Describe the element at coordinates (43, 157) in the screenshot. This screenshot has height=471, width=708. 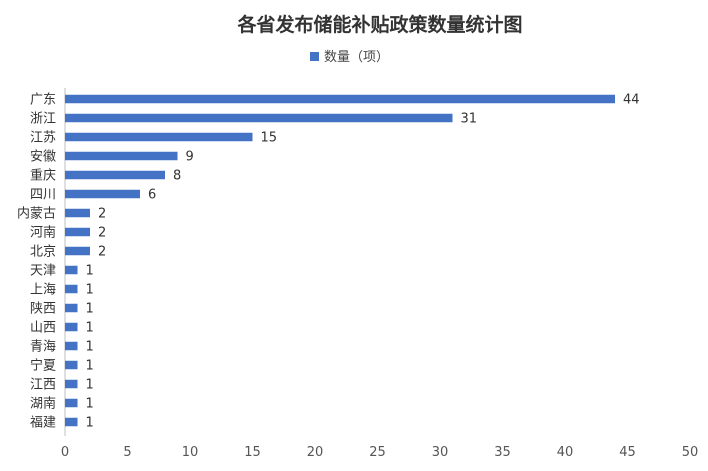
I see `category-label: 安徽` at that location.